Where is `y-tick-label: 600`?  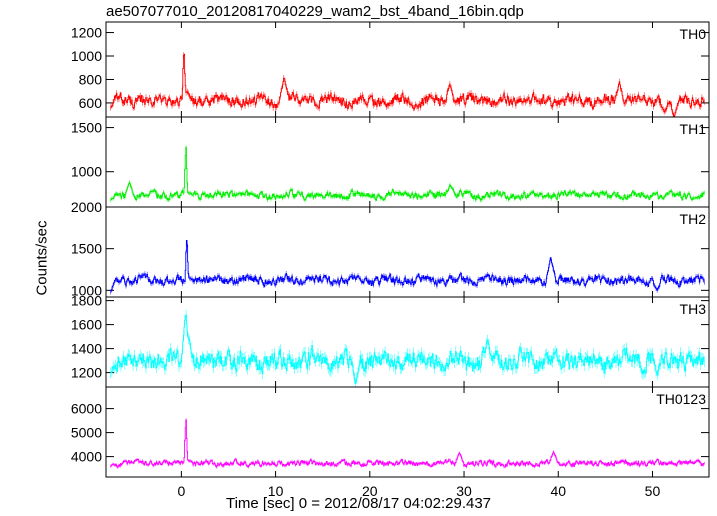
y-tick-label: 600 is located at coordinates (91, 103).